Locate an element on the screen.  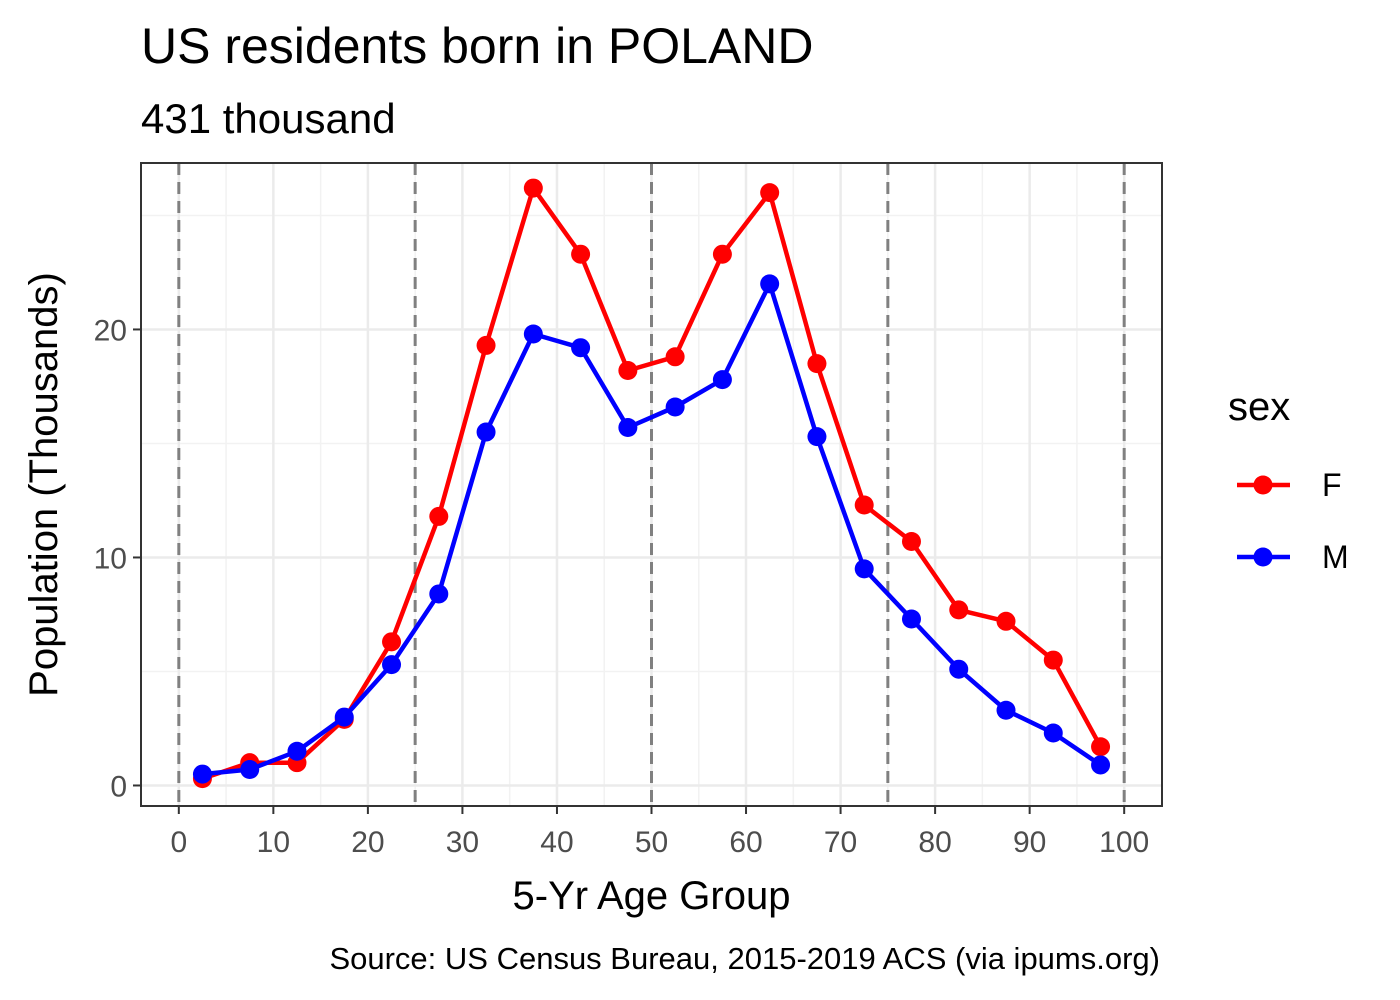
x-tick-label: 80 is located at coordinates (934, 842).